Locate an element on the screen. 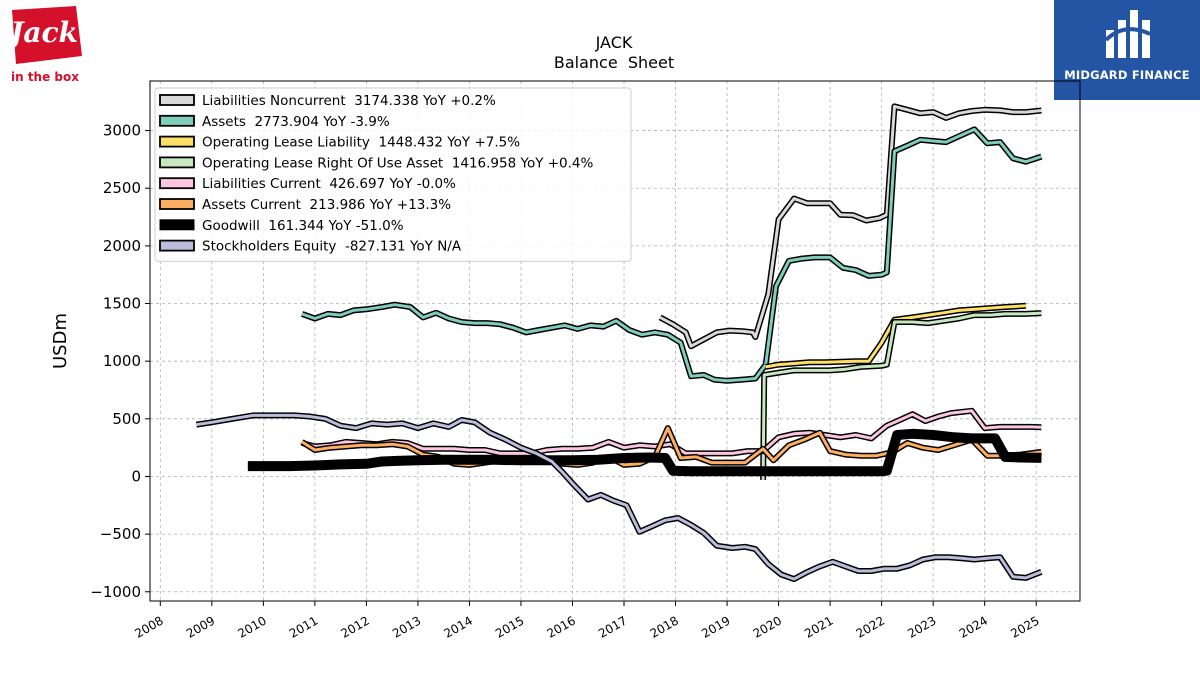 The width and height of the screenshot is (1200, 675). x-tick-label: 2014 is located at coordinates (457, 626).